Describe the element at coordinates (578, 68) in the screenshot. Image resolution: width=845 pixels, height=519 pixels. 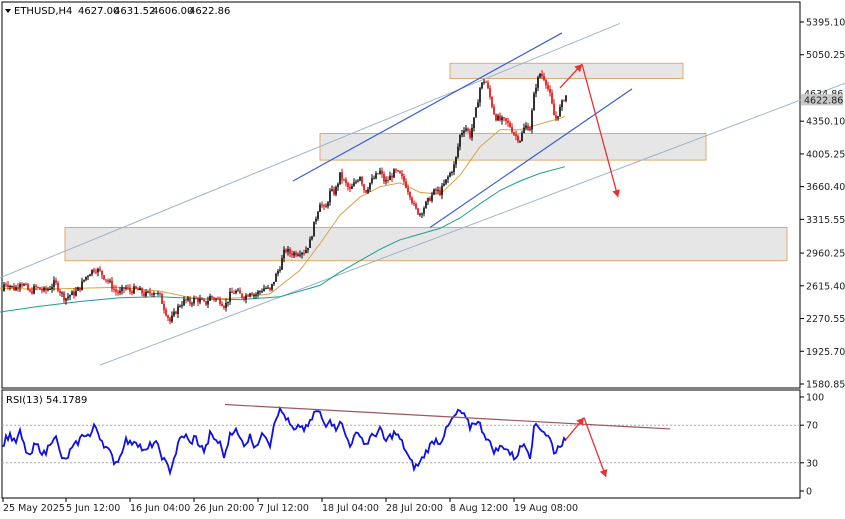
I see `price-arrow-0-head` at that location.